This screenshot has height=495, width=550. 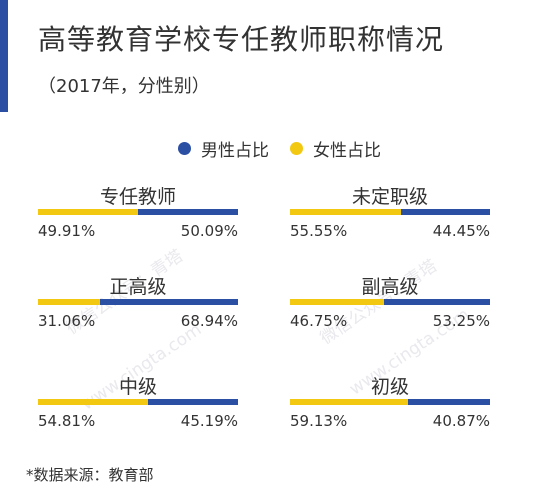 I want to click on female-percent-label: 31.06%, so click(x=67, y=321).